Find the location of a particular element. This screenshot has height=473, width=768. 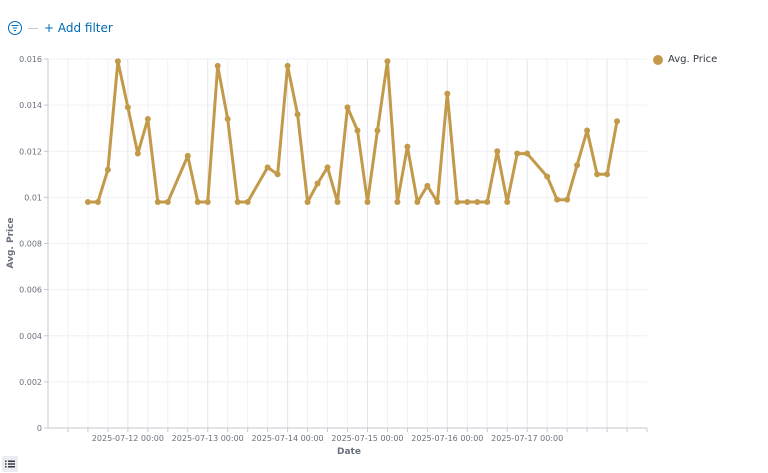

filter-bar: + Add filter is located at coordinates (60, 28).